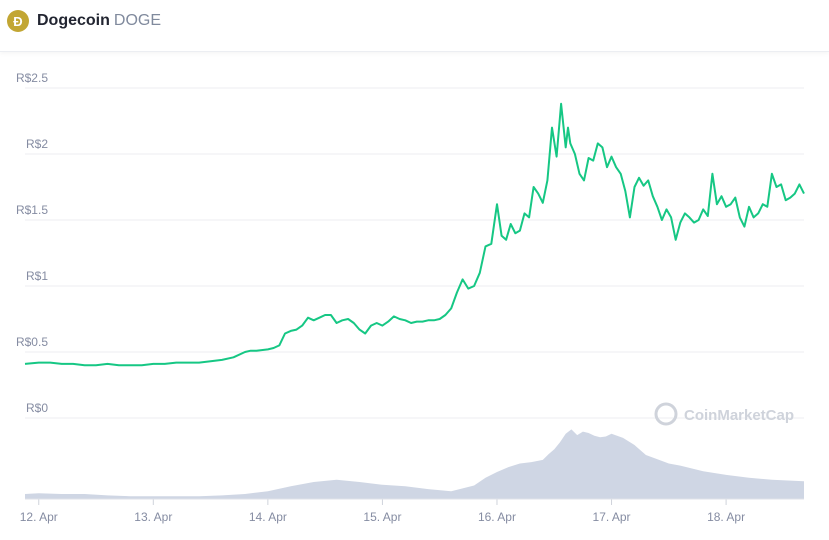  Describe the element at coordinates (18, 21) in the screenshot. I see `dogecoin-logo-icon: Ð` at that location.